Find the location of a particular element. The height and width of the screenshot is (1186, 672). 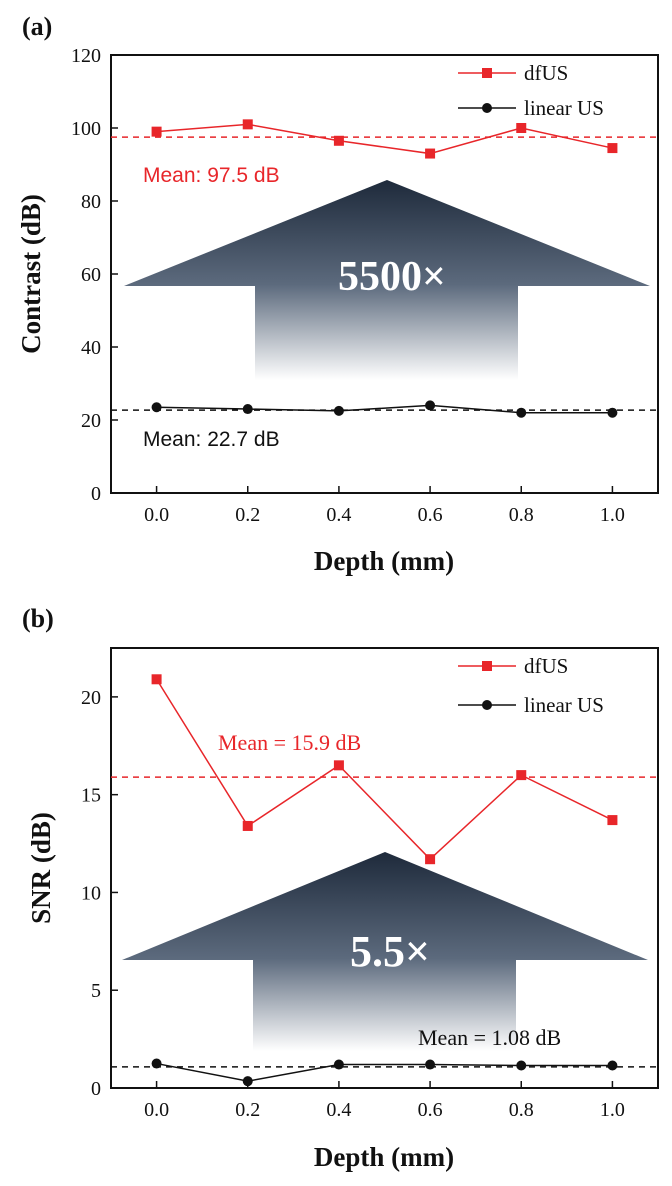

mean-label-linear: Mean: 22.7 dB is located at coordinates (211, 439).